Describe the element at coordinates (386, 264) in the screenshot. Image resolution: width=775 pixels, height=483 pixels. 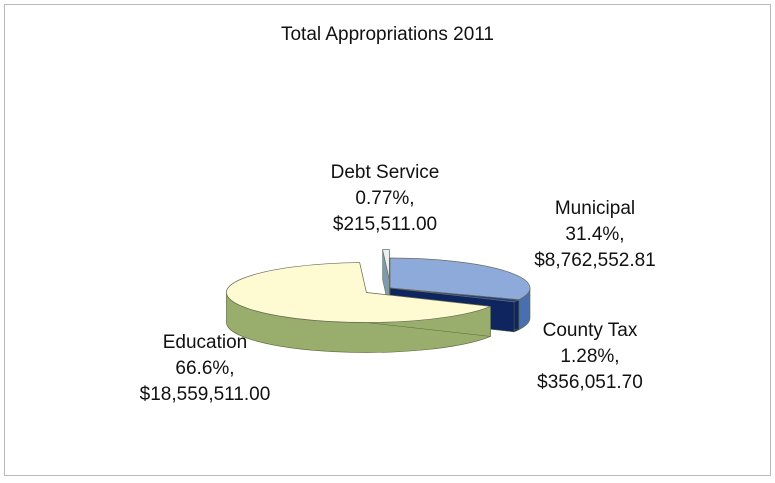
I see `slice-top-debt-service` at that location.